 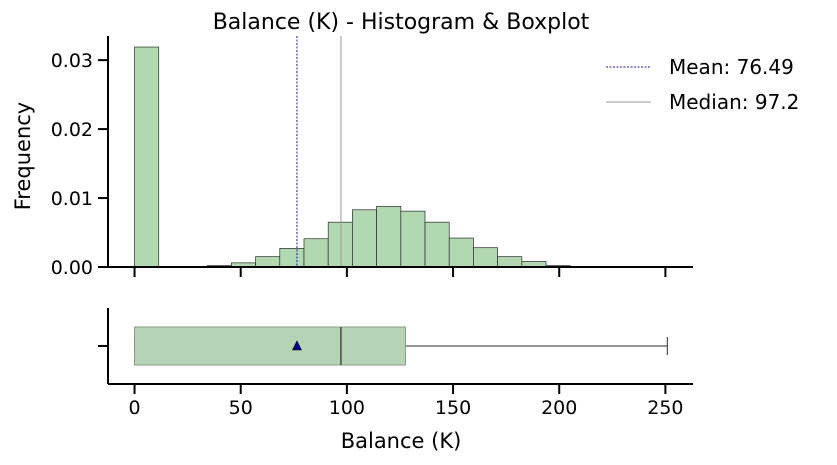 I want to click on legend-mean-label: Mean: 76.49, so click(x=731, y=67).